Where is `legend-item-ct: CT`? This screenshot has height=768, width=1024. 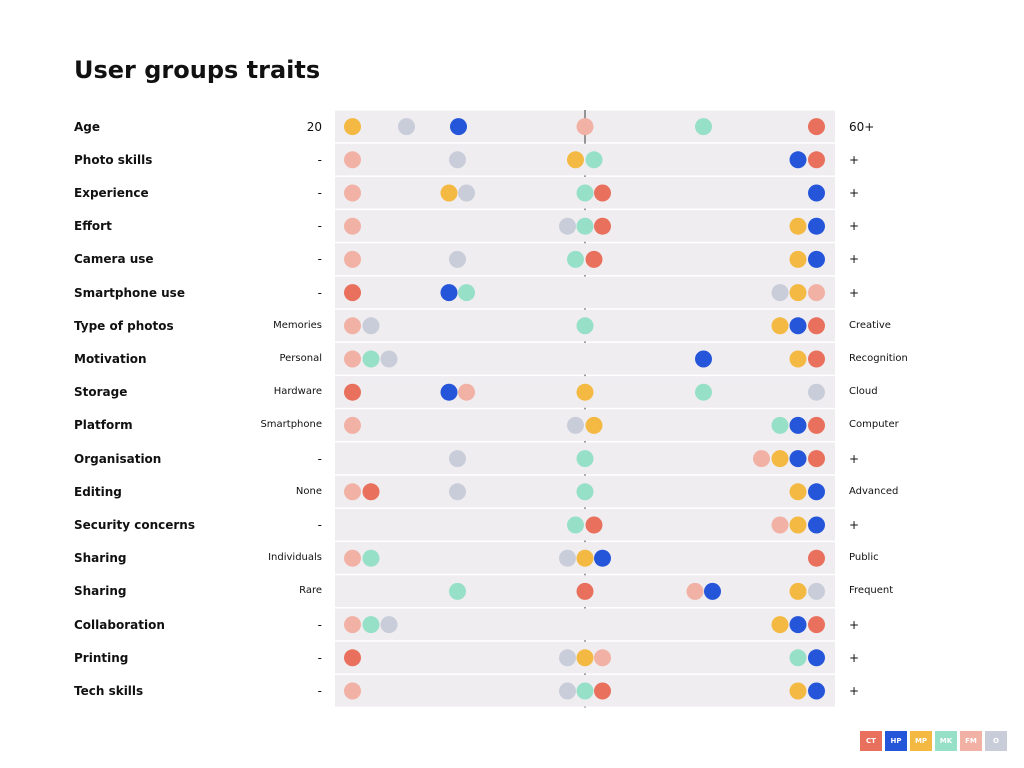 legend-item-ct: CT is located at coordinates (871, 741).